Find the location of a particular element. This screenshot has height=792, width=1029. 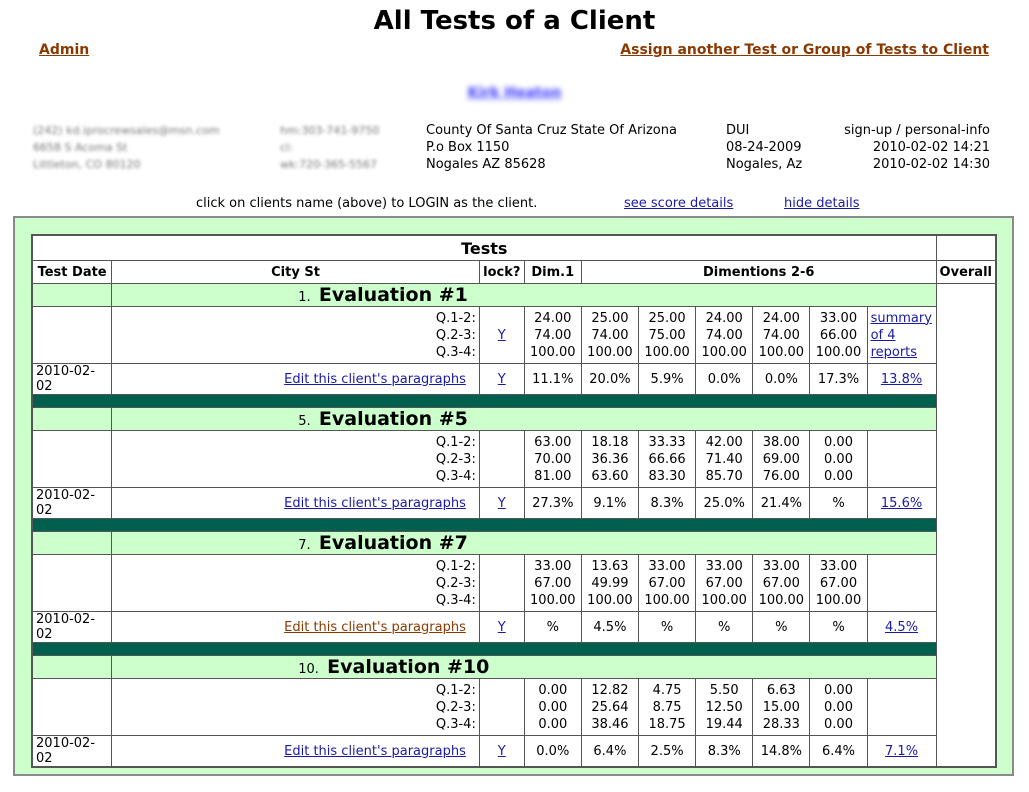

admin-link: Admin is located at coordinates (64, 50).